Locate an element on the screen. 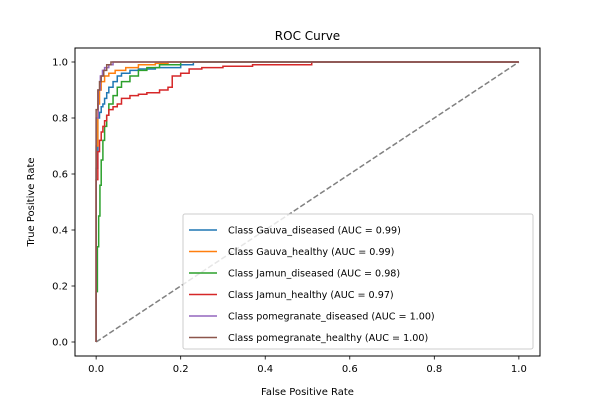  x-tick-label: 0.4 is located at coordinates (265, 369).